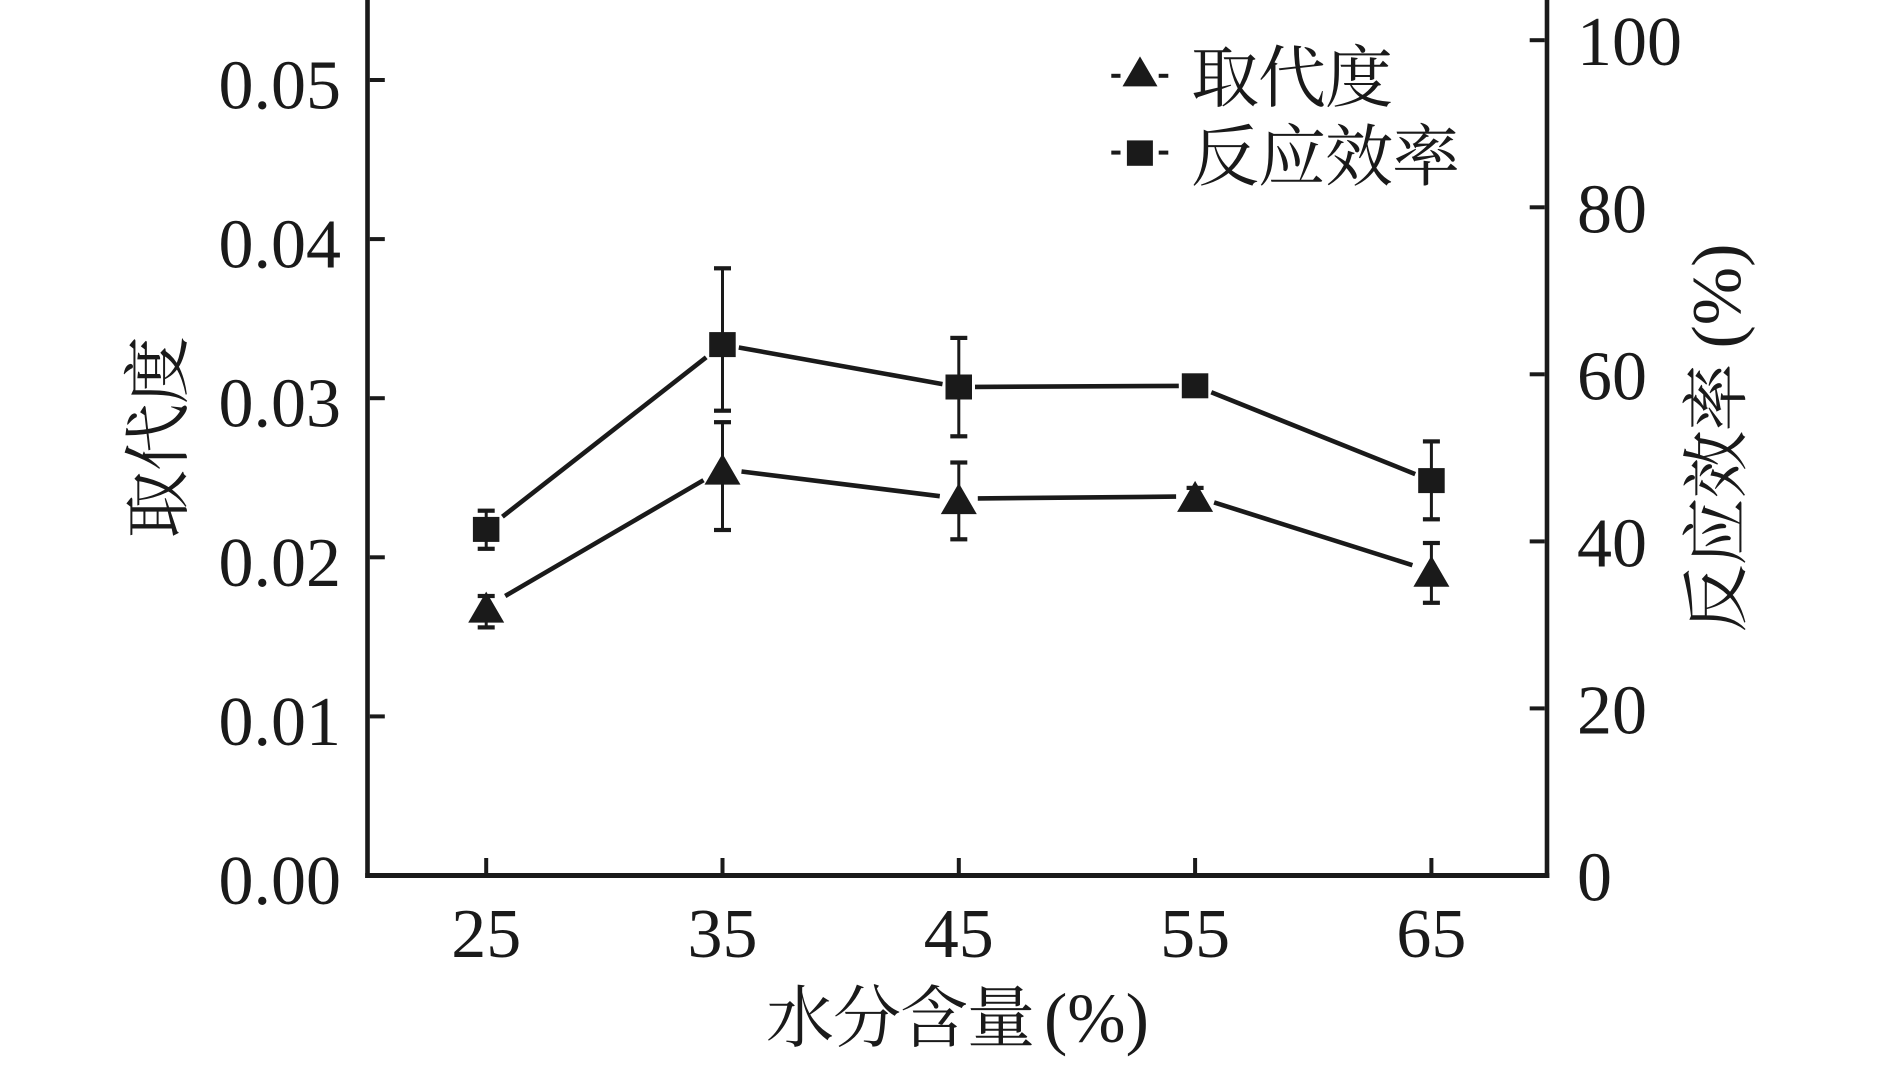 The width and height of the screenshot is (1890, 1068). What do you see at coordinates (280, 86) in the screenshot?
I see `svg-text: 0.05` at bounding box center [280, 86].